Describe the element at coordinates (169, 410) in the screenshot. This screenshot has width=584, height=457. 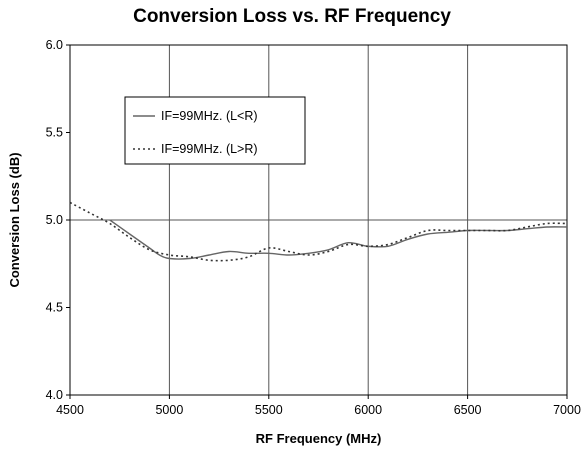
I see `x-tick-label-5000: 5000` at that location.